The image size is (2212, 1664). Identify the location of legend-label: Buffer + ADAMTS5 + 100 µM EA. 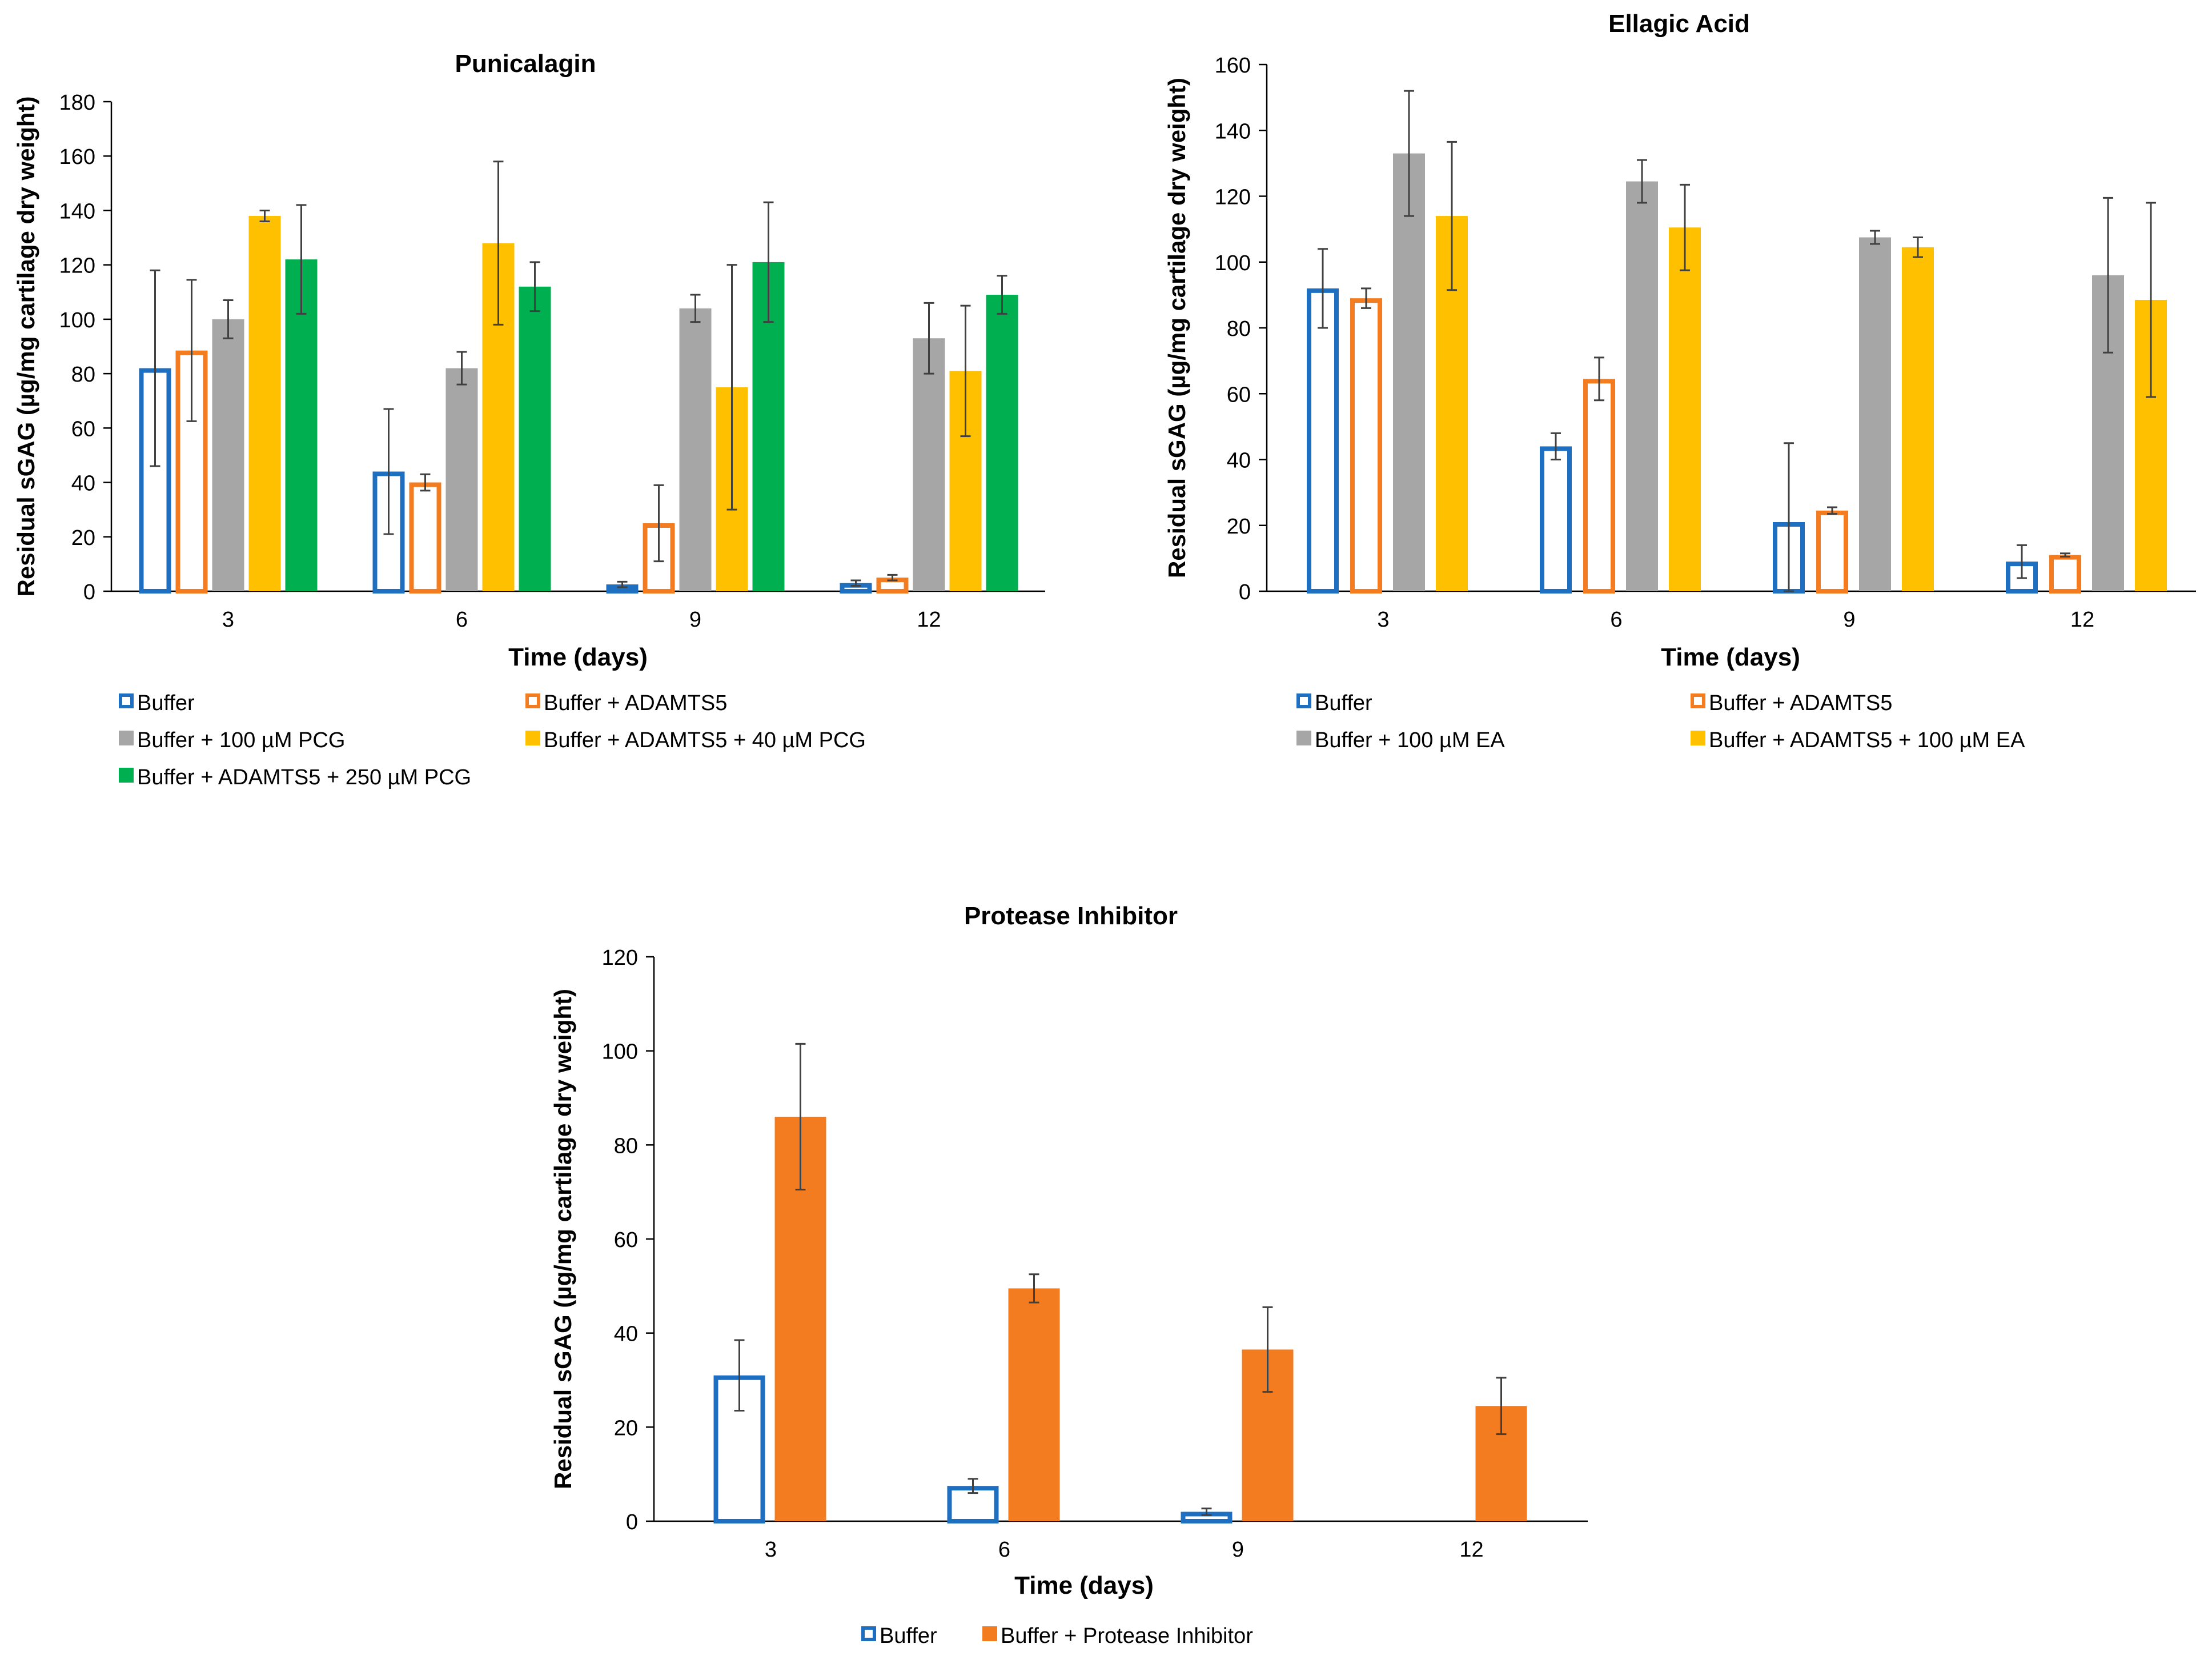
(1867, 740).